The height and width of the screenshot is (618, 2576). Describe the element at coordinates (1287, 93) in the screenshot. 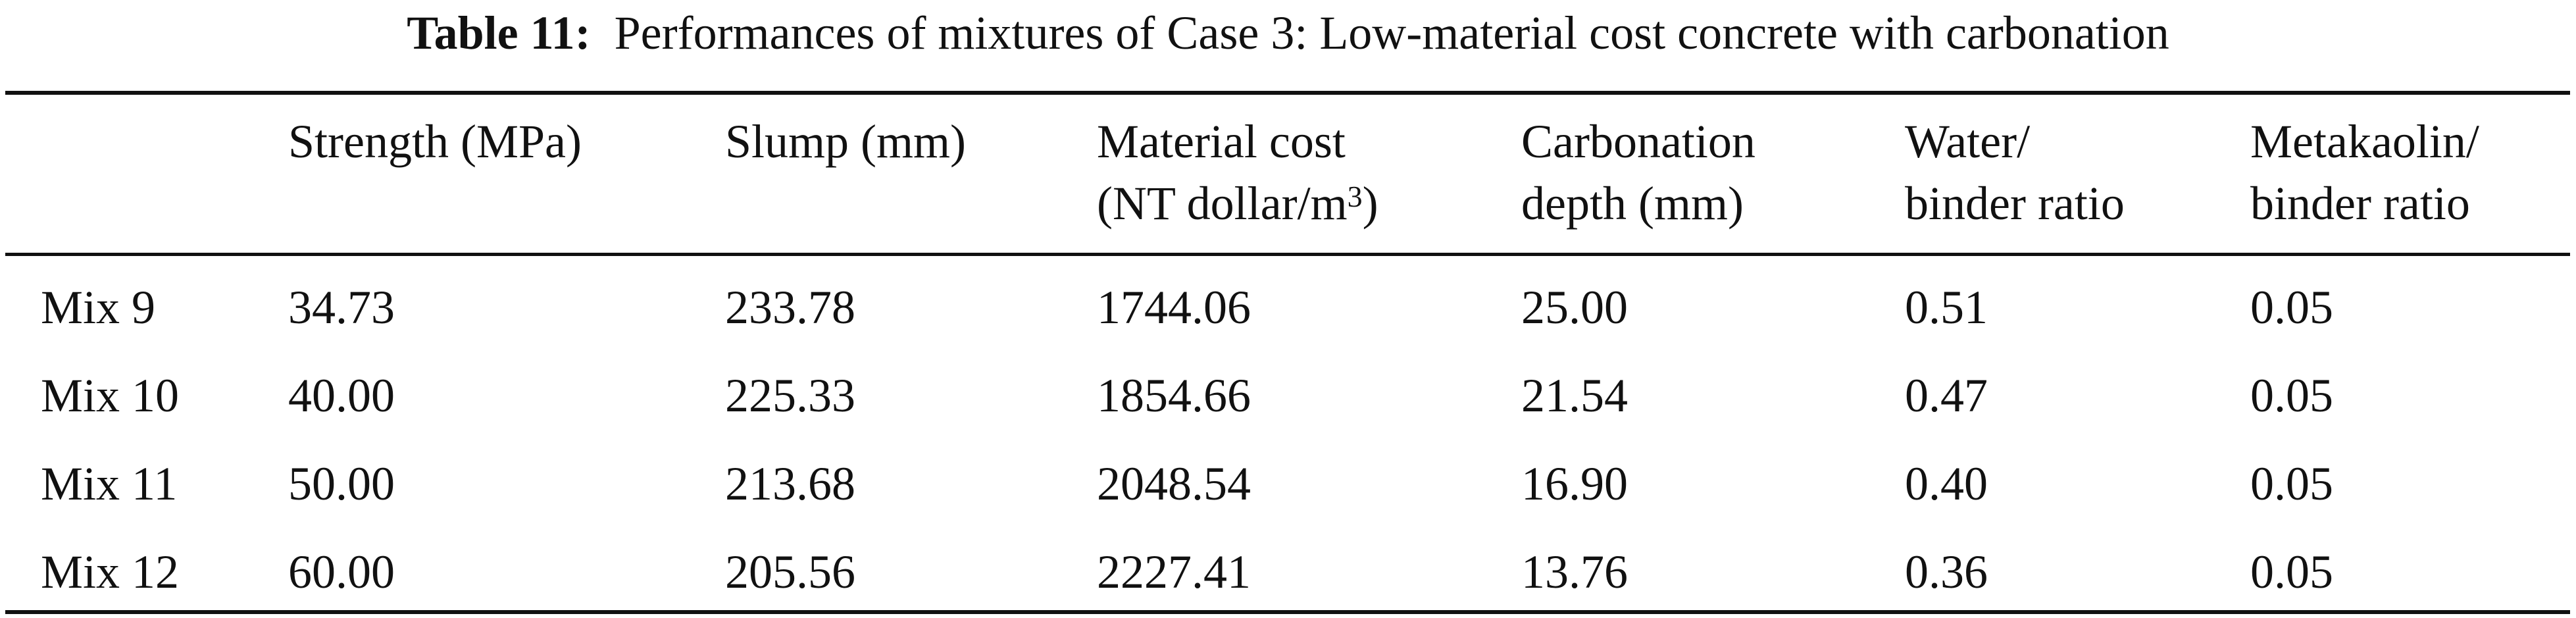

I see `table-top-rule` at that location.